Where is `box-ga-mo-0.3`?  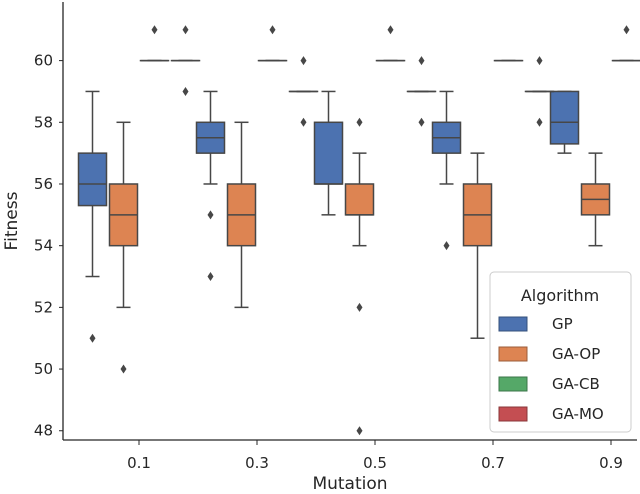
box-ga-mo-0.3 is located at coordinates (303, 91).